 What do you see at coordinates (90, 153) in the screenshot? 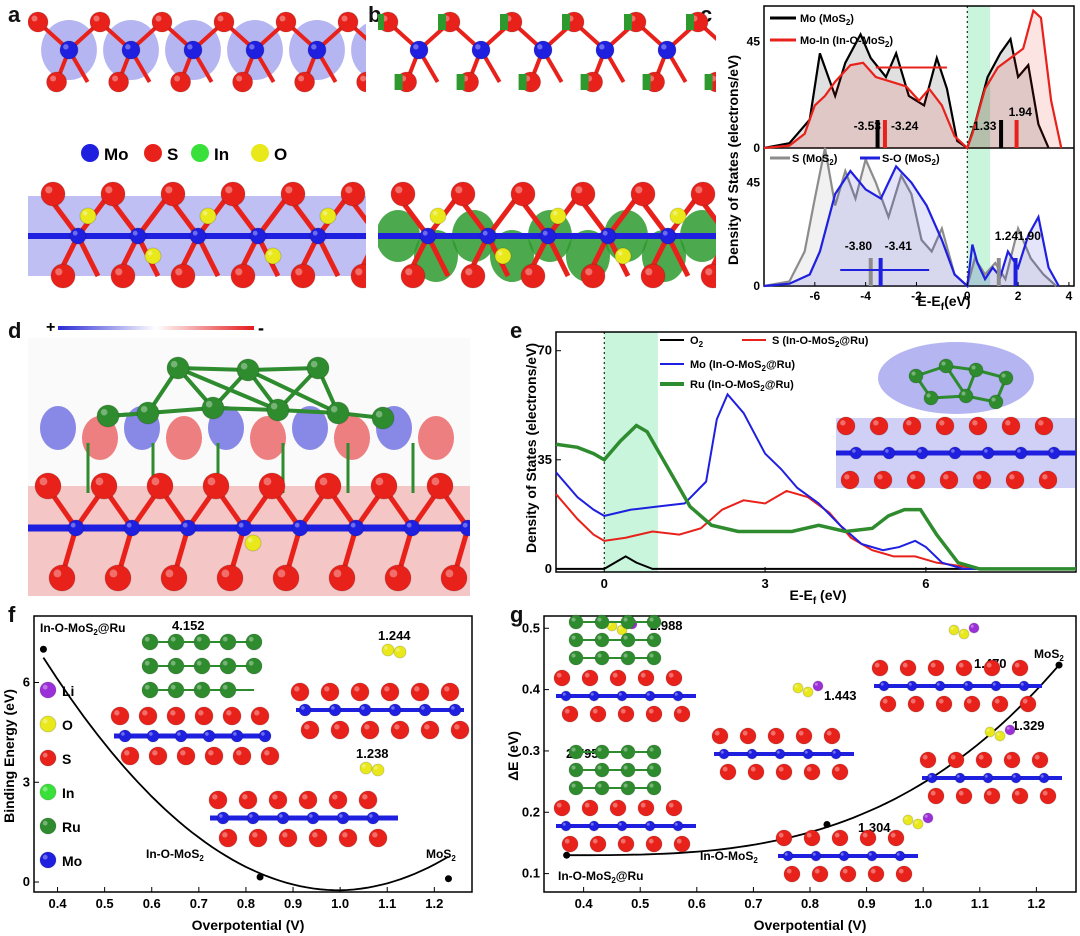
I see `mo-legend-dot` at bounding box center [90, 153].